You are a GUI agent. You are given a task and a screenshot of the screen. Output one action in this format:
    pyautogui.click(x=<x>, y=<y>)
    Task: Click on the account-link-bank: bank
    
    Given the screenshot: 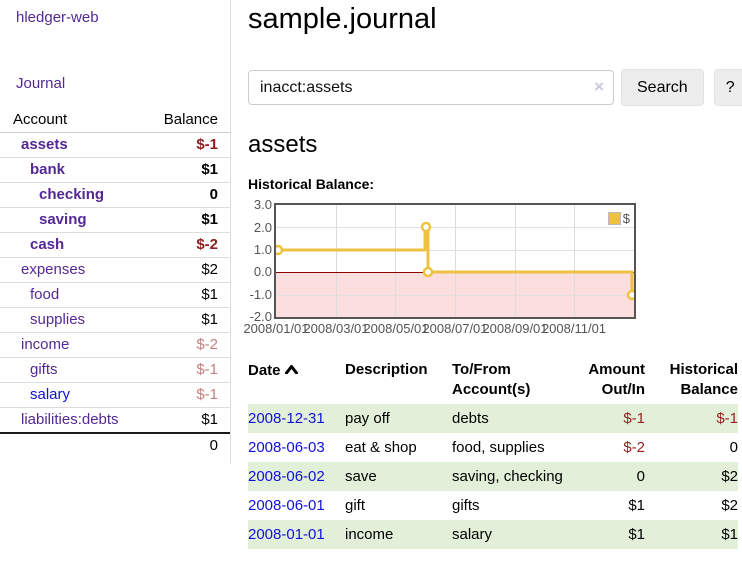 What is the action you would take?
    pyautogui.click(x=48, y=169)
    